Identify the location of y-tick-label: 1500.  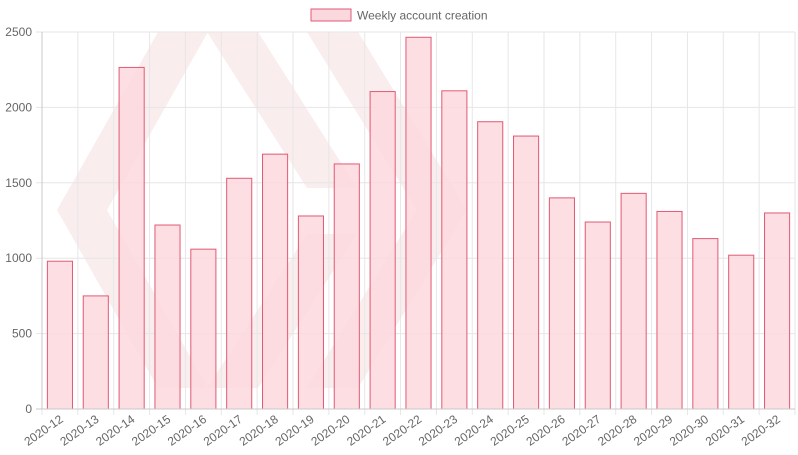
(18, 183).